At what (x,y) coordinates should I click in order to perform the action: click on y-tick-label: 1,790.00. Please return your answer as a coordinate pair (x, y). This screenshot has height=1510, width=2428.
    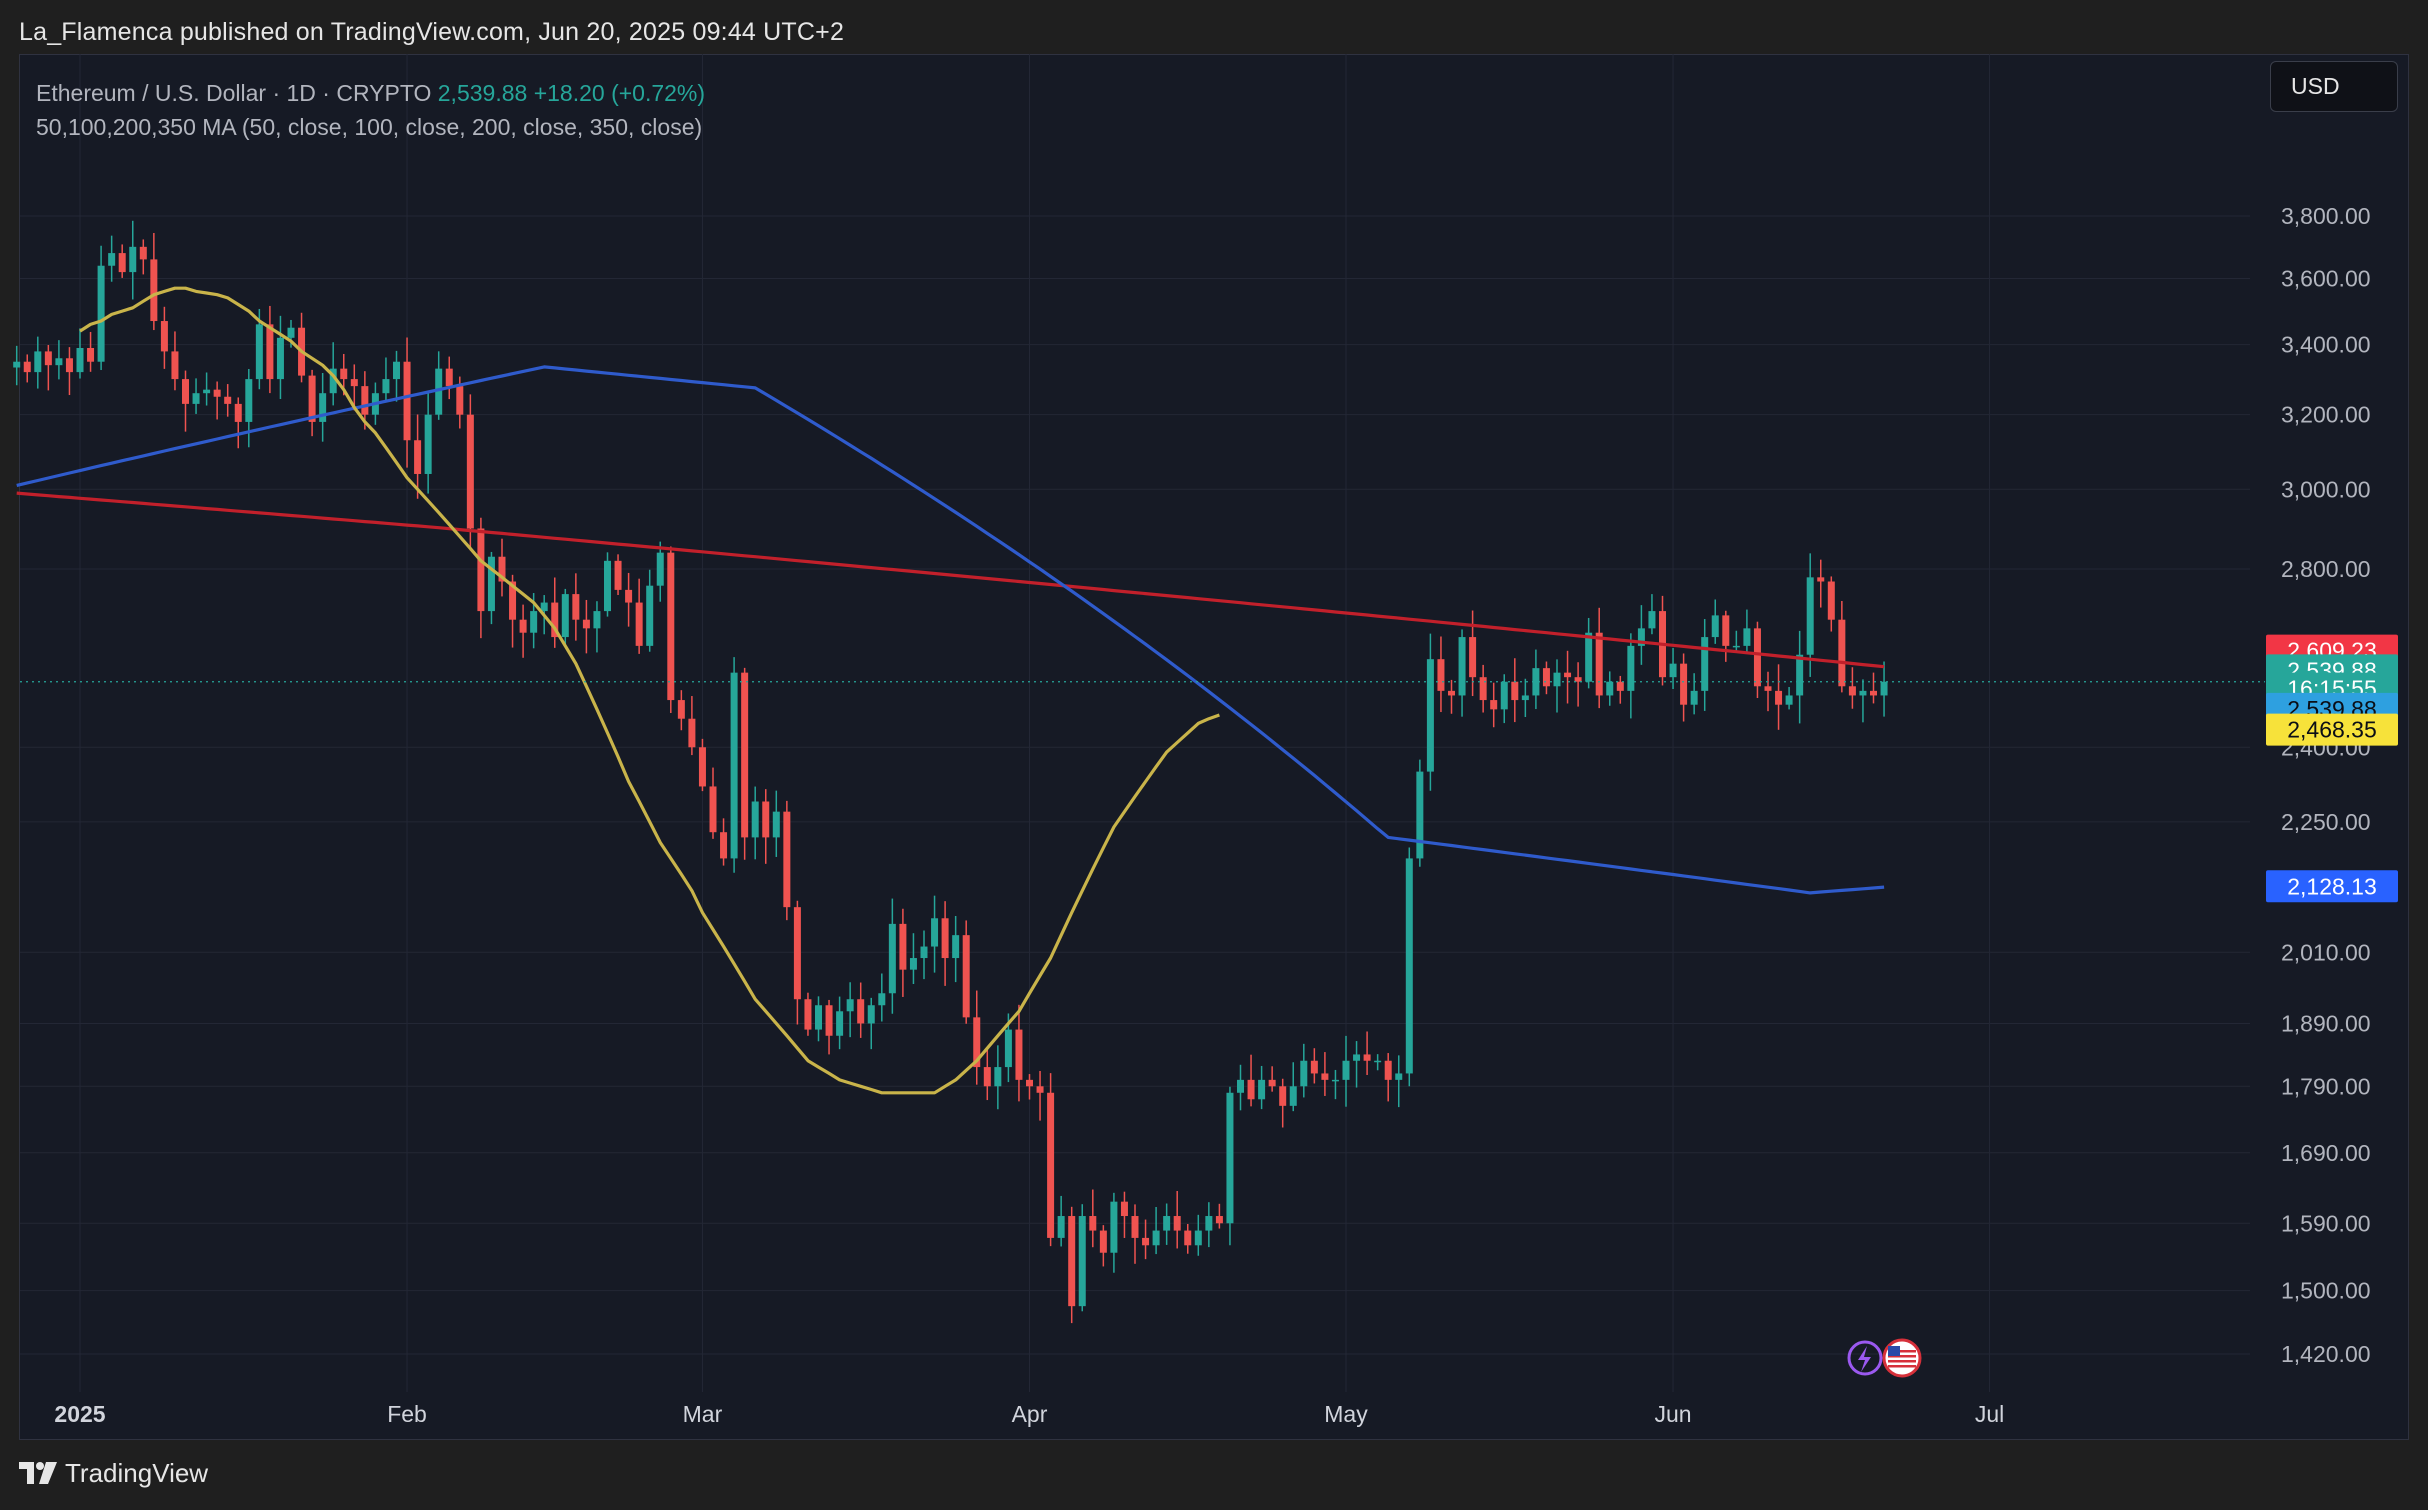
    Looking at the image, I should click on (2326, 1086).